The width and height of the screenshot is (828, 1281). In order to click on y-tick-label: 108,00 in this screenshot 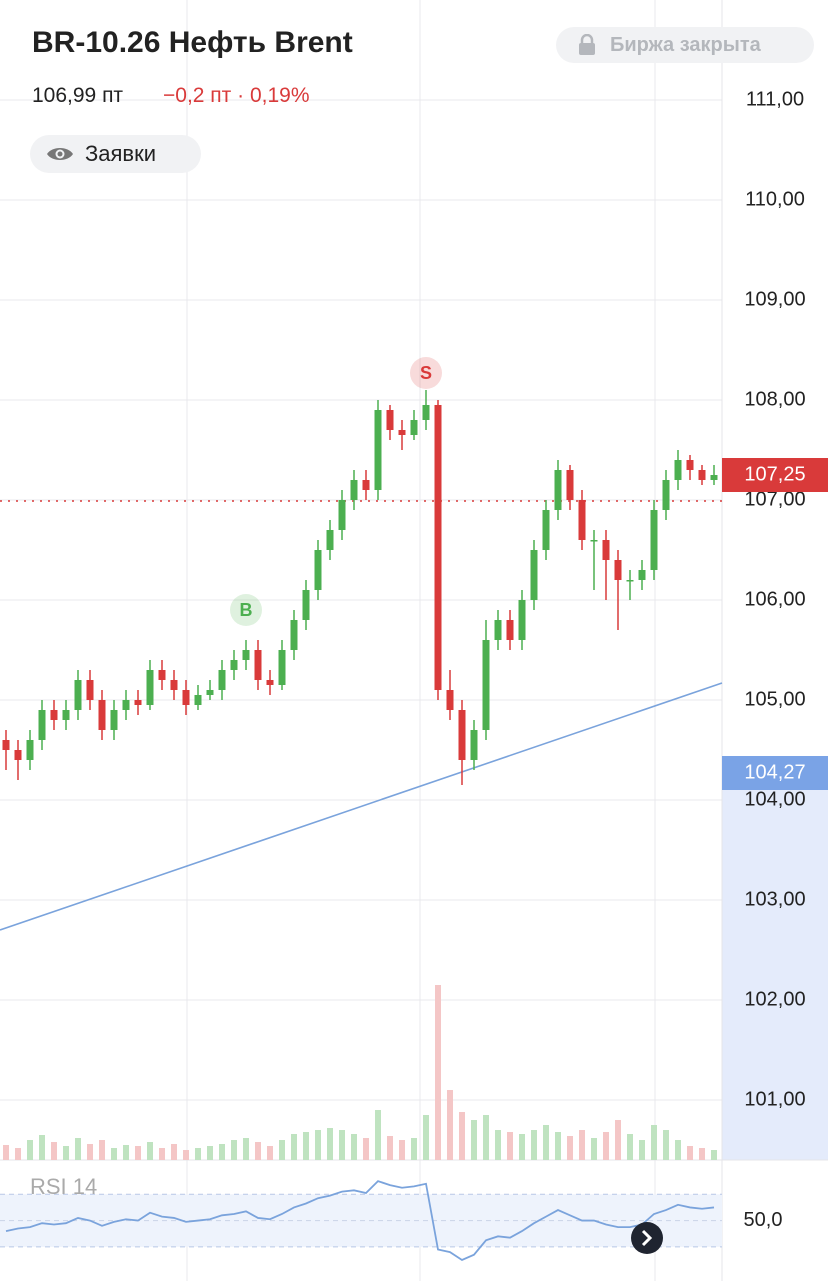, I will do `click(774, 399)`.